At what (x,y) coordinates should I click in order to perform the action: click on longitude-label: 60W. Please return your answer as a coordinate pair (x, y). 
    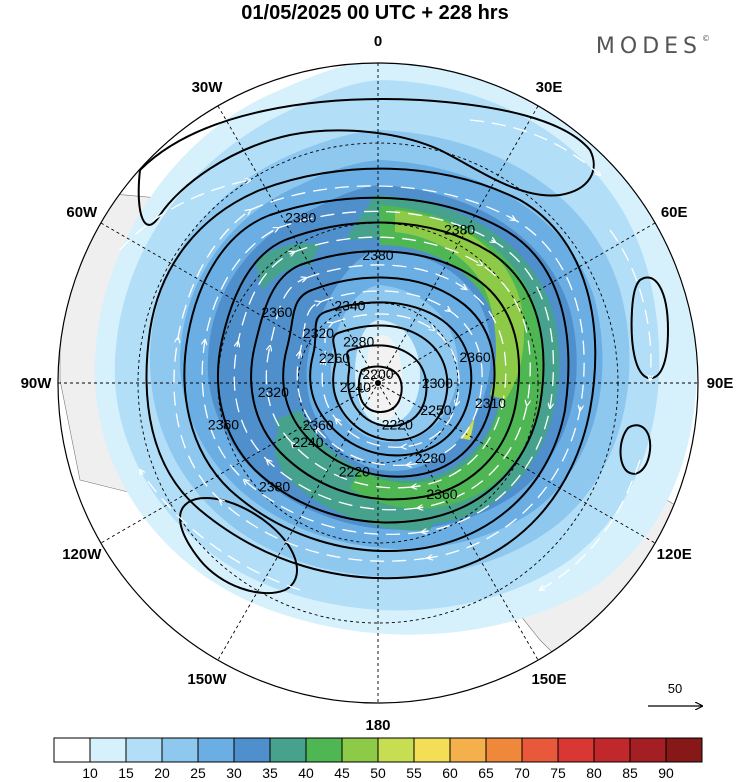
    Looking at the image, I should click on (82, 212).